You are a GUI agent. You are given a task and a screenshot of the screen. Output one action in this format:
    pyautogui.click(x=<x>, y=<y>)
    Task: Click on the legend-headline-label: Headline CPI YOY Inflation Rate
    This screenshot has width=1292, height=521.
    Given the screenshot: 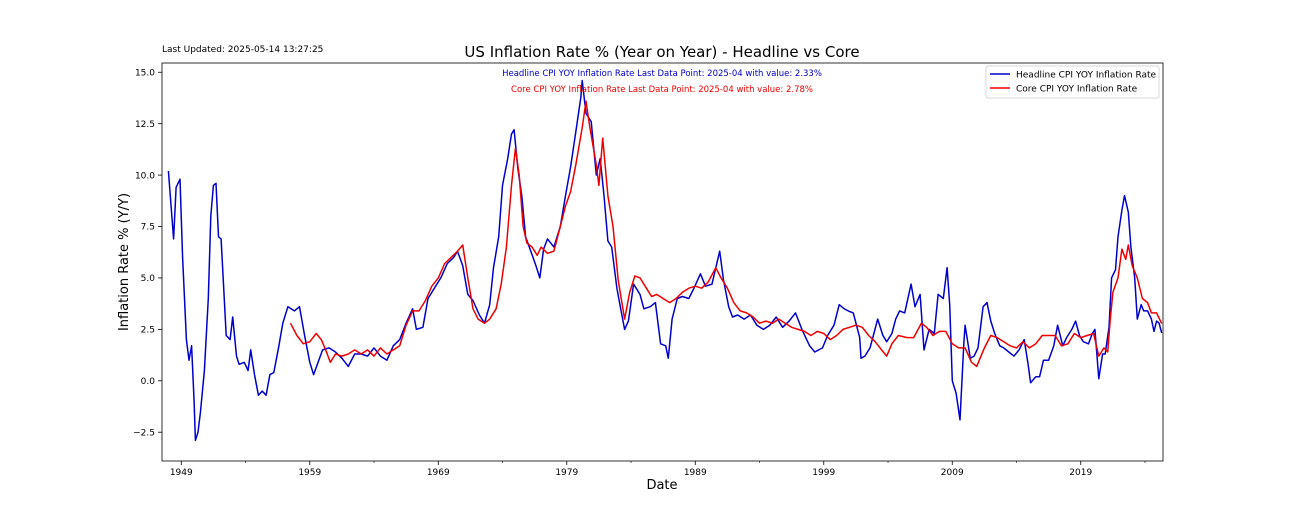 What is the action you would take?
    pyautogui.click(x=1086, y=76)
    